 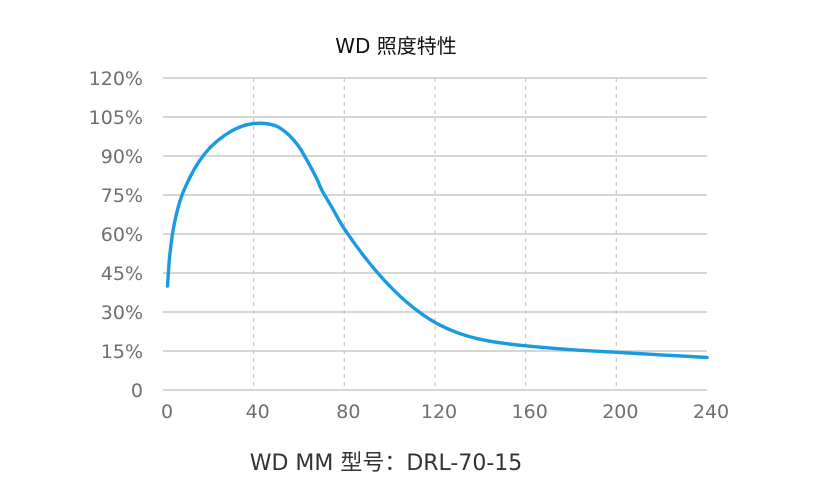 I want to click on y-tick-label: 15%, so click(x=122, y=352).